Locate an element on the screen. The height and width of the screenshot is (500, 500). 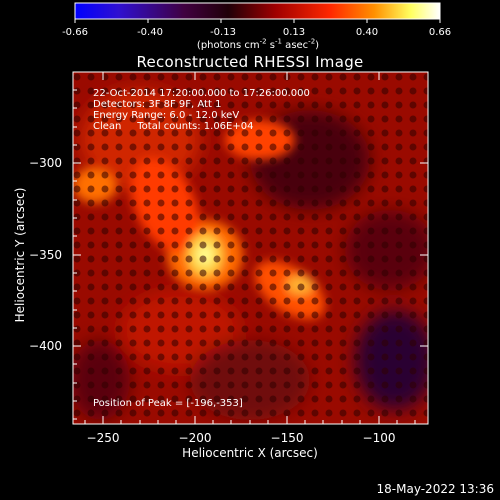
peak-position-label: Position of Peak = [-196,-353] is located at coordinates (168, 403).